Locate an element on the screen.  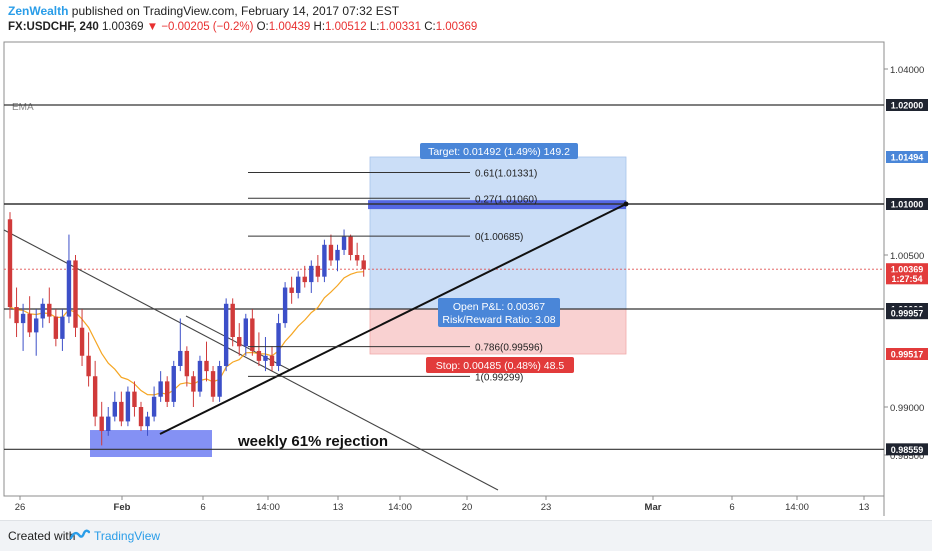
support-zone is located at coordinates (151, 443).